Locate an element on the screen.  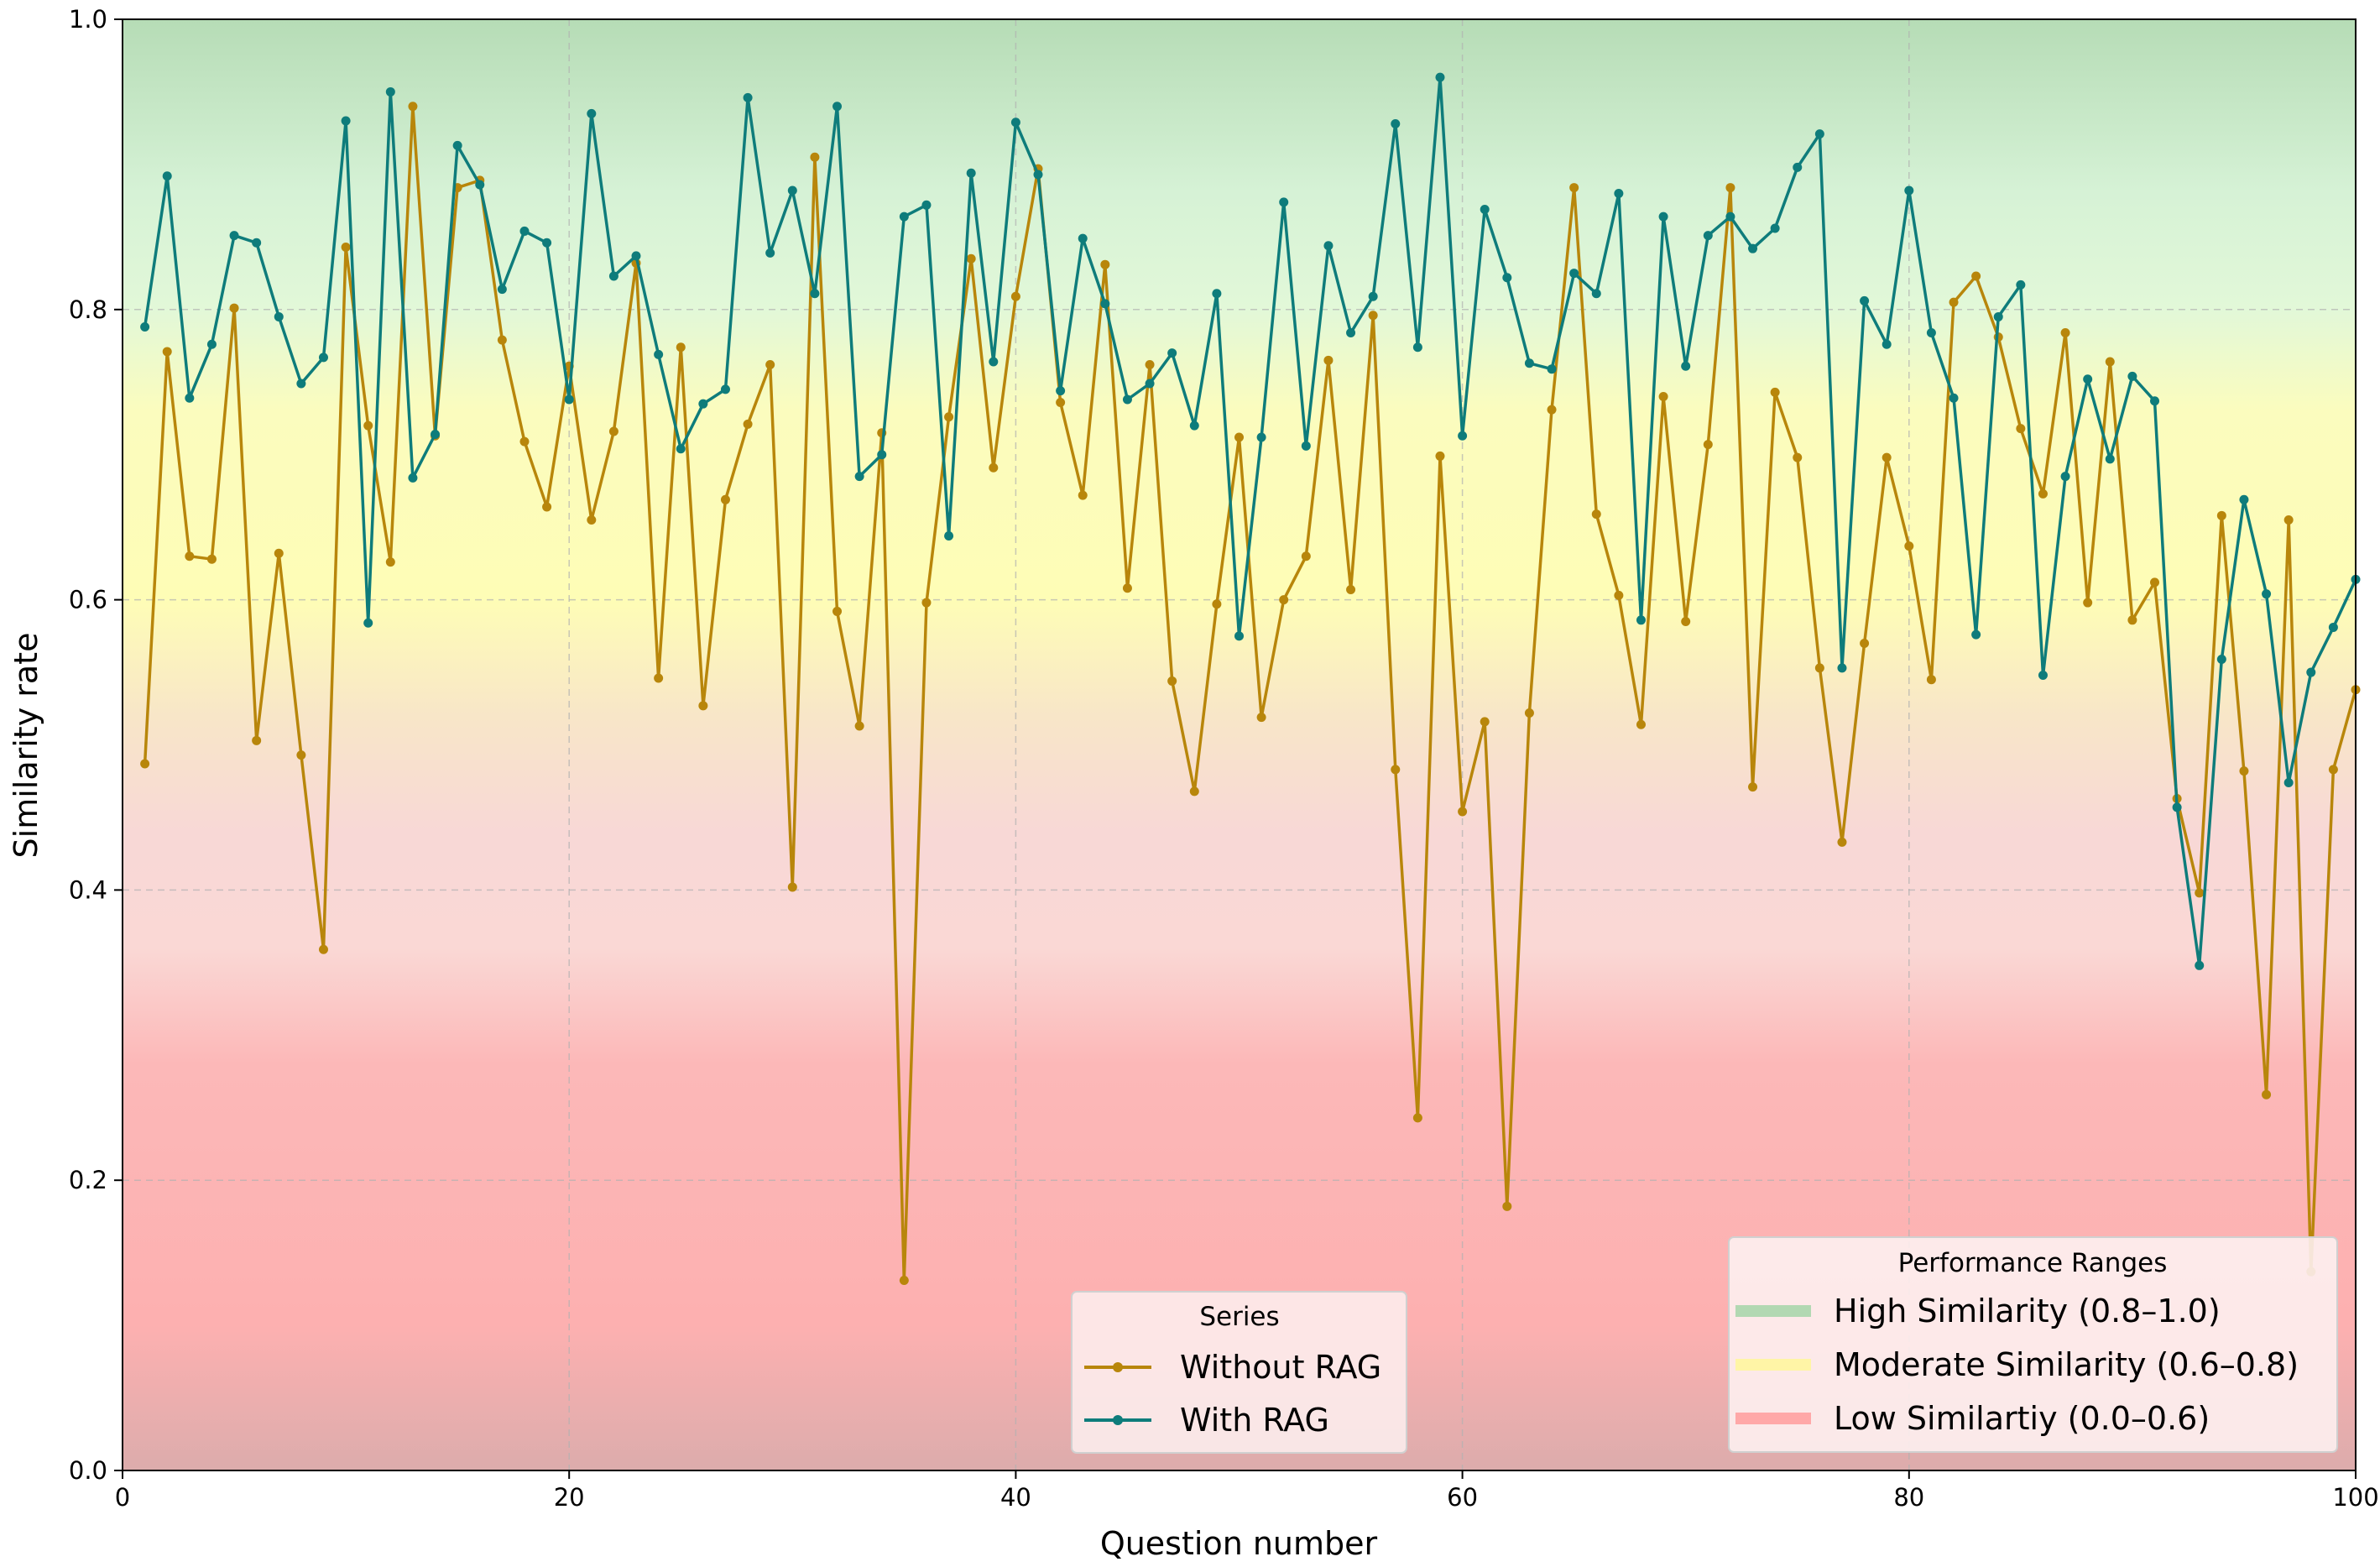
y-tick-label: 0.6 is located at coordinates (88, 600).